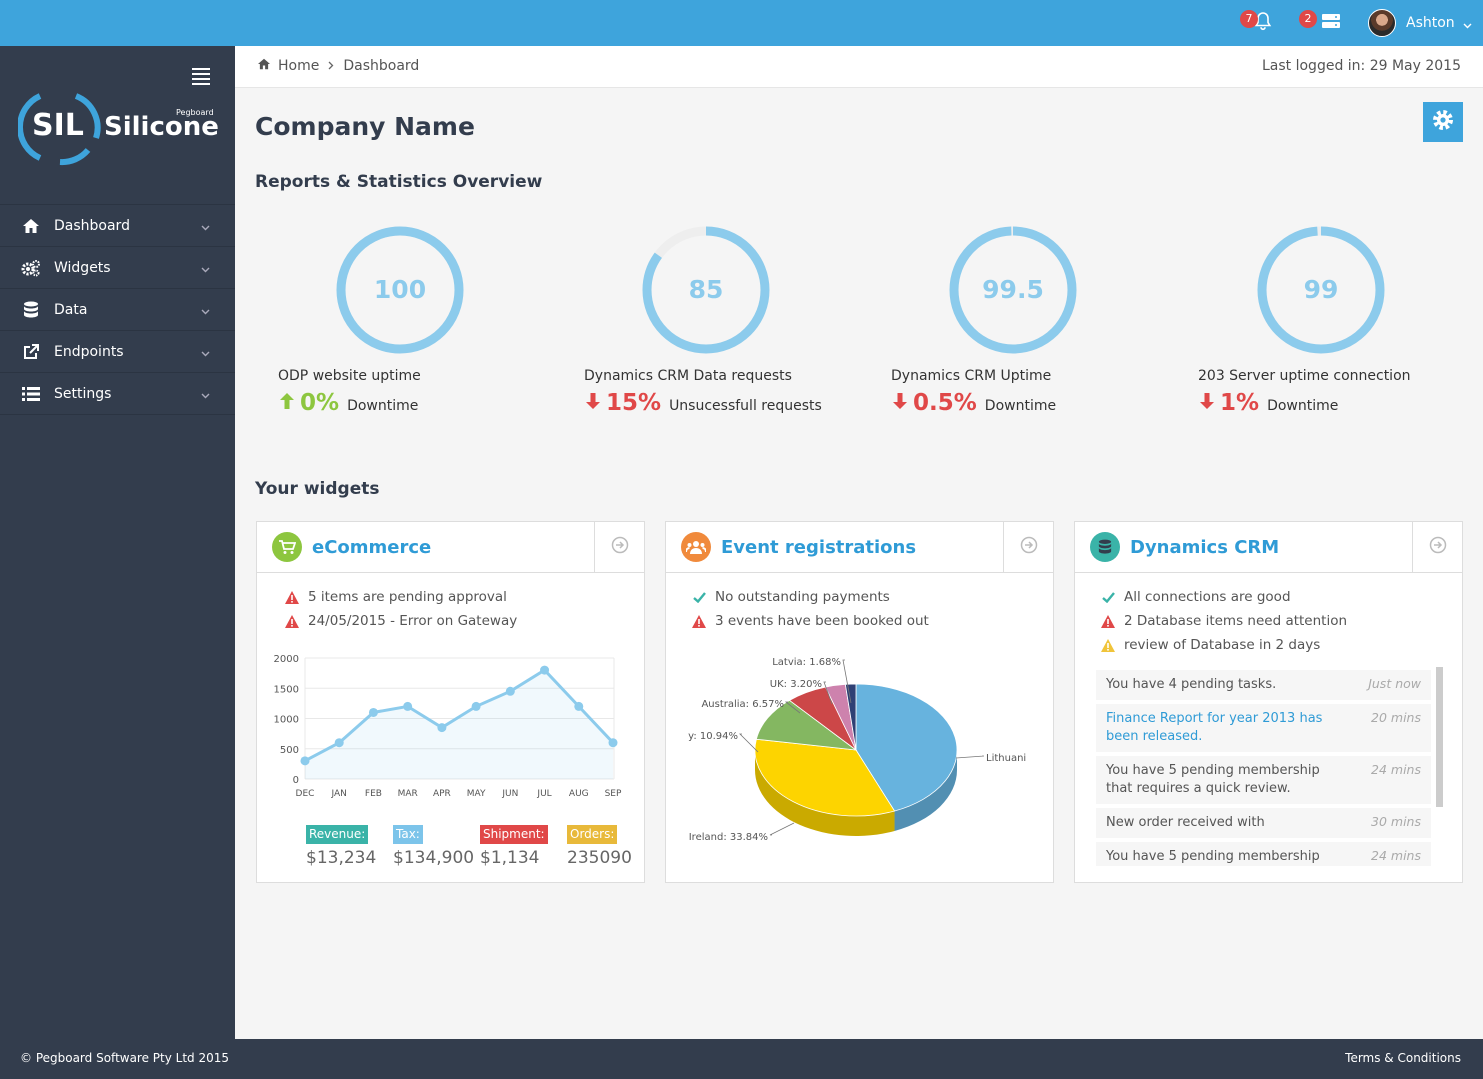  I want to click on stat-label: Dynamics CRM Data requests, so click(688, 376).